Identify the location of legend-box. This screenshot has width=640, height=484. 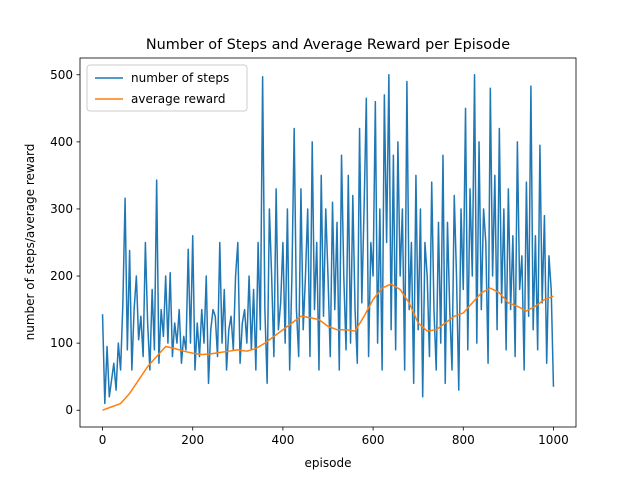
(167, 88).